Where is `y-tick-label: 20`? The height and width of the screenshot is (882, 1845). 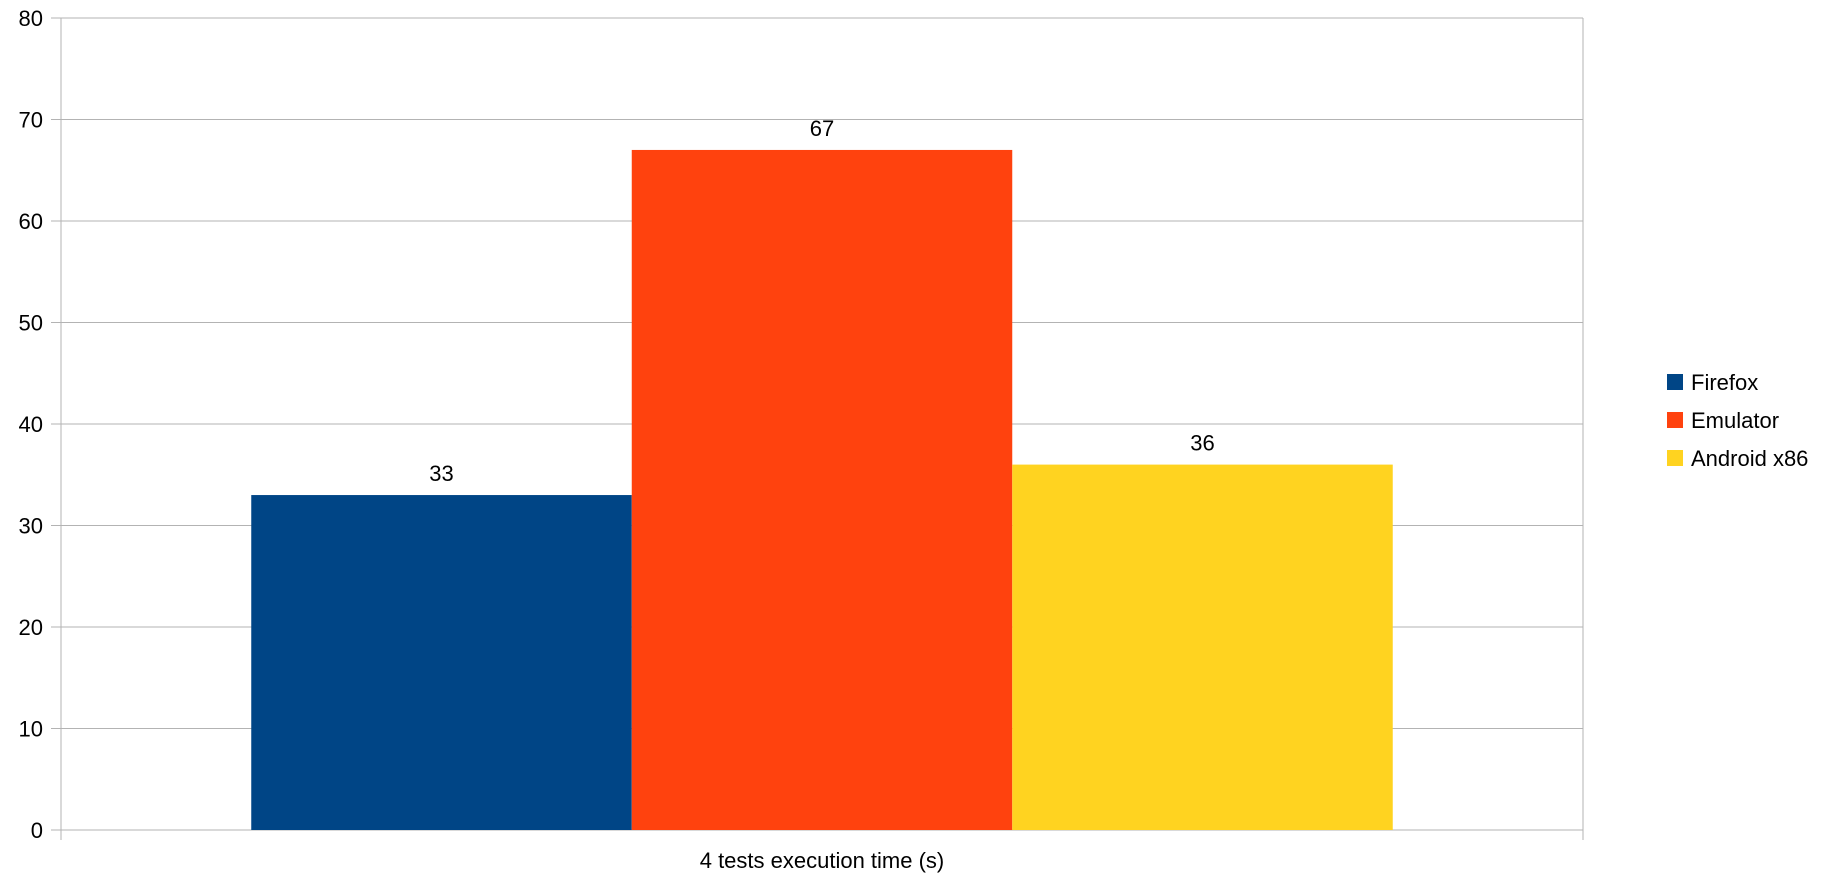
y-tick-label: 20 is located at coordinates (31, 627).